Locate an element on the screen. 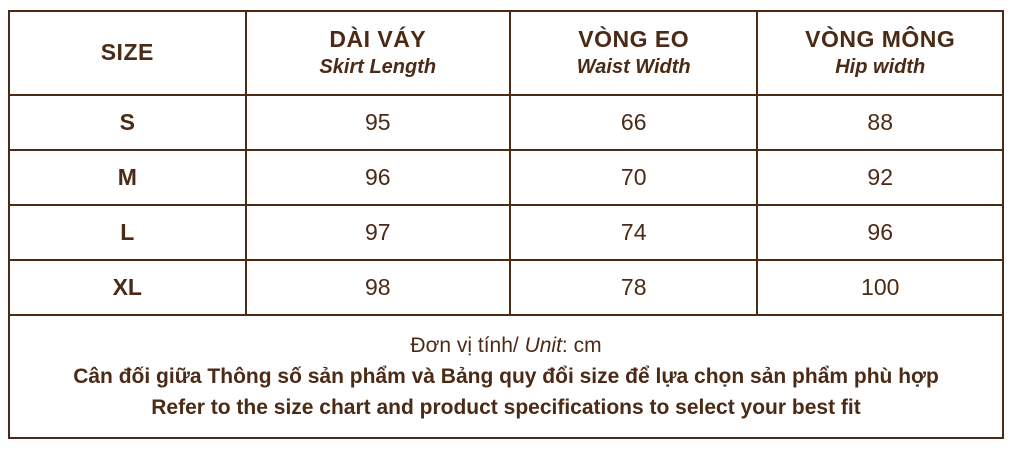 This screenshot has height=452, width=1014. unit-value: : cm is located at coordinates (581, 345).